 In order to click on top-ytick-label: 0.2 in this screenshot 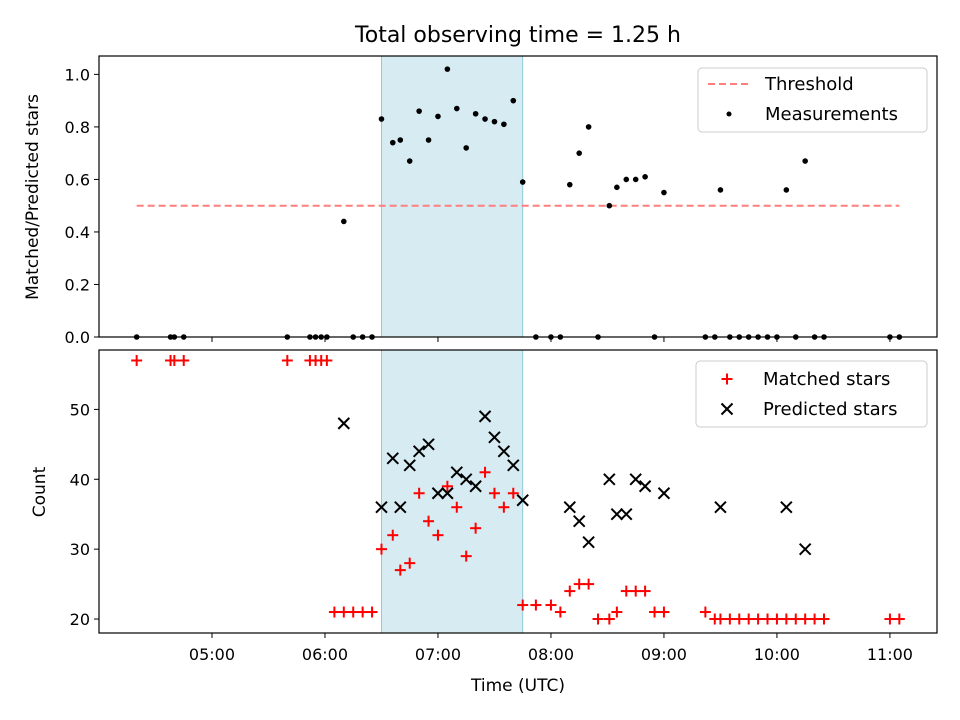, I will do `click(77, 284)`.